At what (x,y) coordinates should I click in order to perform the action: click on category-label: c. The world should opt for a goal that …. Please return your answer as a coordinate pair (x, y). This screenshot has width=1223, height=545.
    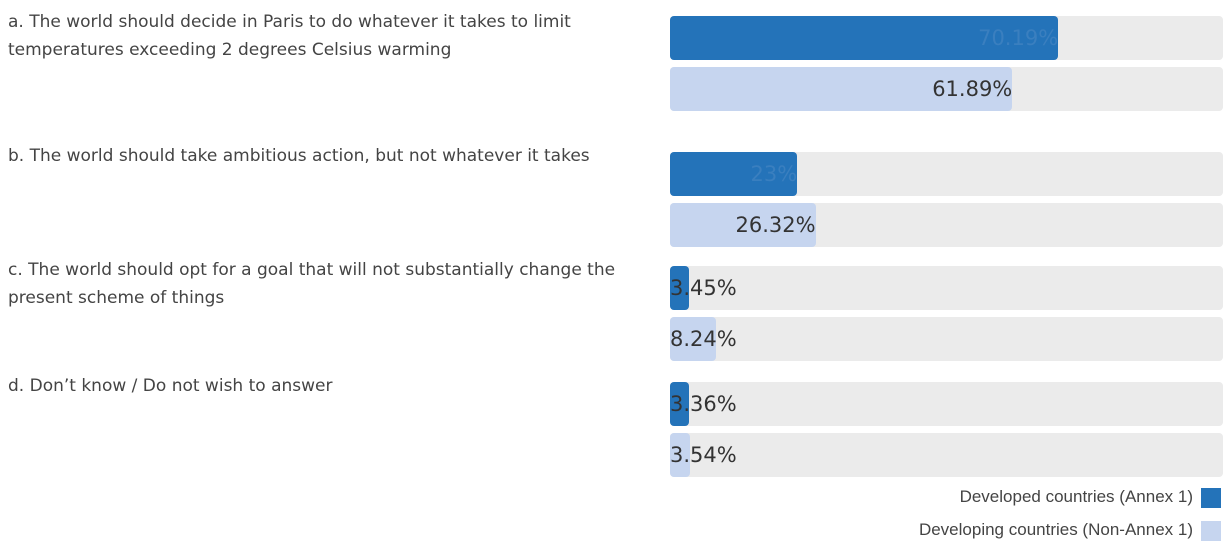
    Looking at the image, I should click on (312, 284).